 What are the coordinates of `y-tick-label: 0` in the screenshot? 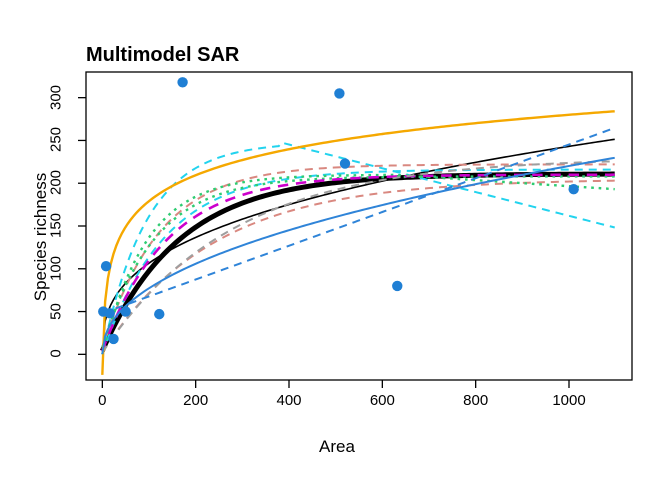 It's located at (56, 353).